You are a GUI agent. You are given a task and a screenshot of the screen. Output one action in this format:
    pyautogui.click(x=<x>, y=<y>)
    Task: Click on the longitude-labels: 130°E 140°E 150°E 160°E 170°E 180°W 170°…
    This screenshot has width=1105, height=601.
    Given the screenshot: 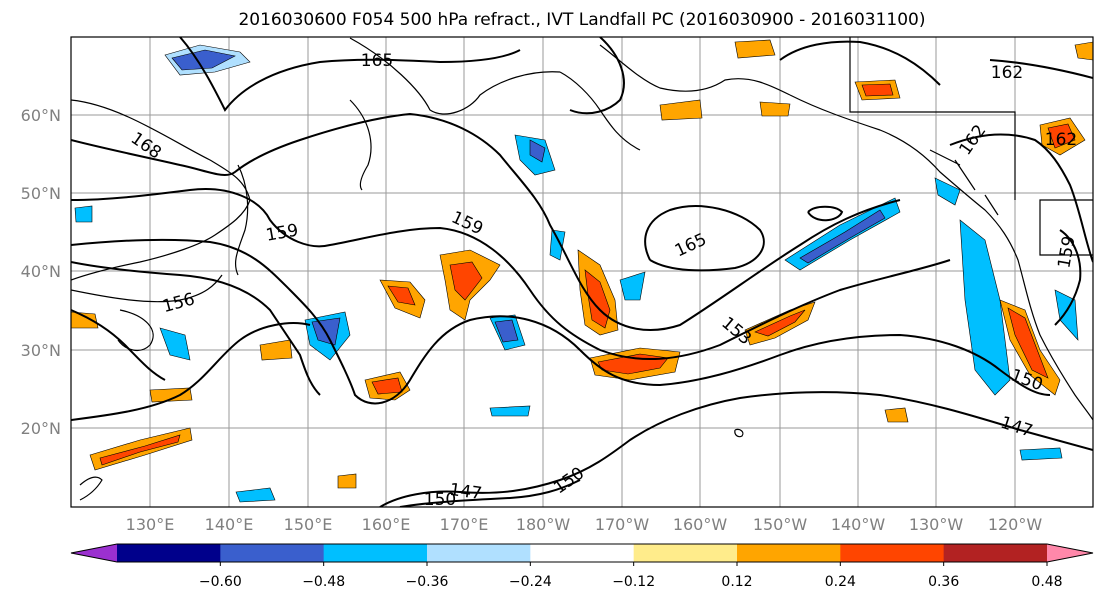 What is the action you would take?
    pyautogui.click(x=584, y=524)
    